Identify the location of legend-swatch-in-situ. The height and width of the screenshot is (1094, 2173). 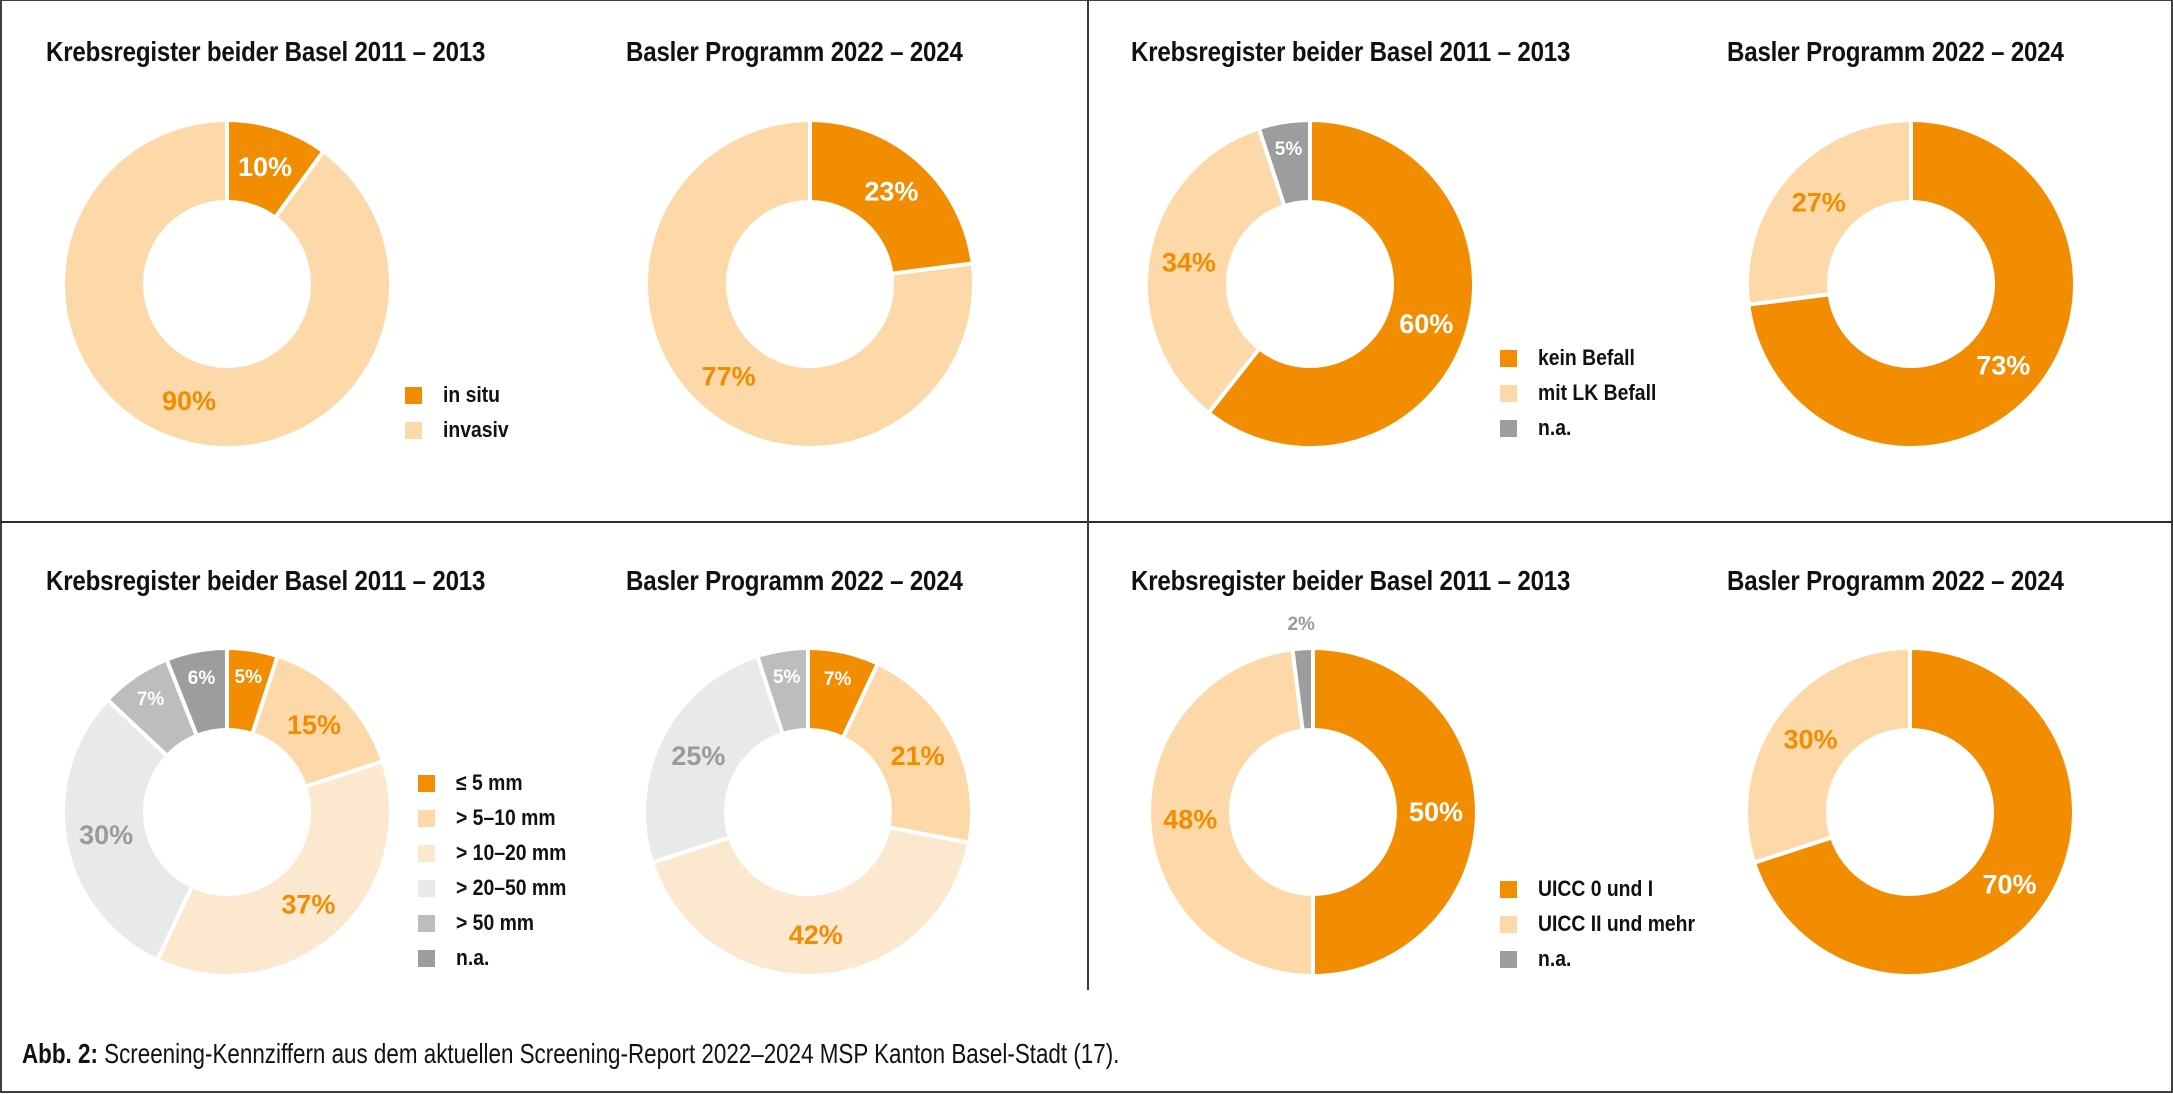
(413, 395).